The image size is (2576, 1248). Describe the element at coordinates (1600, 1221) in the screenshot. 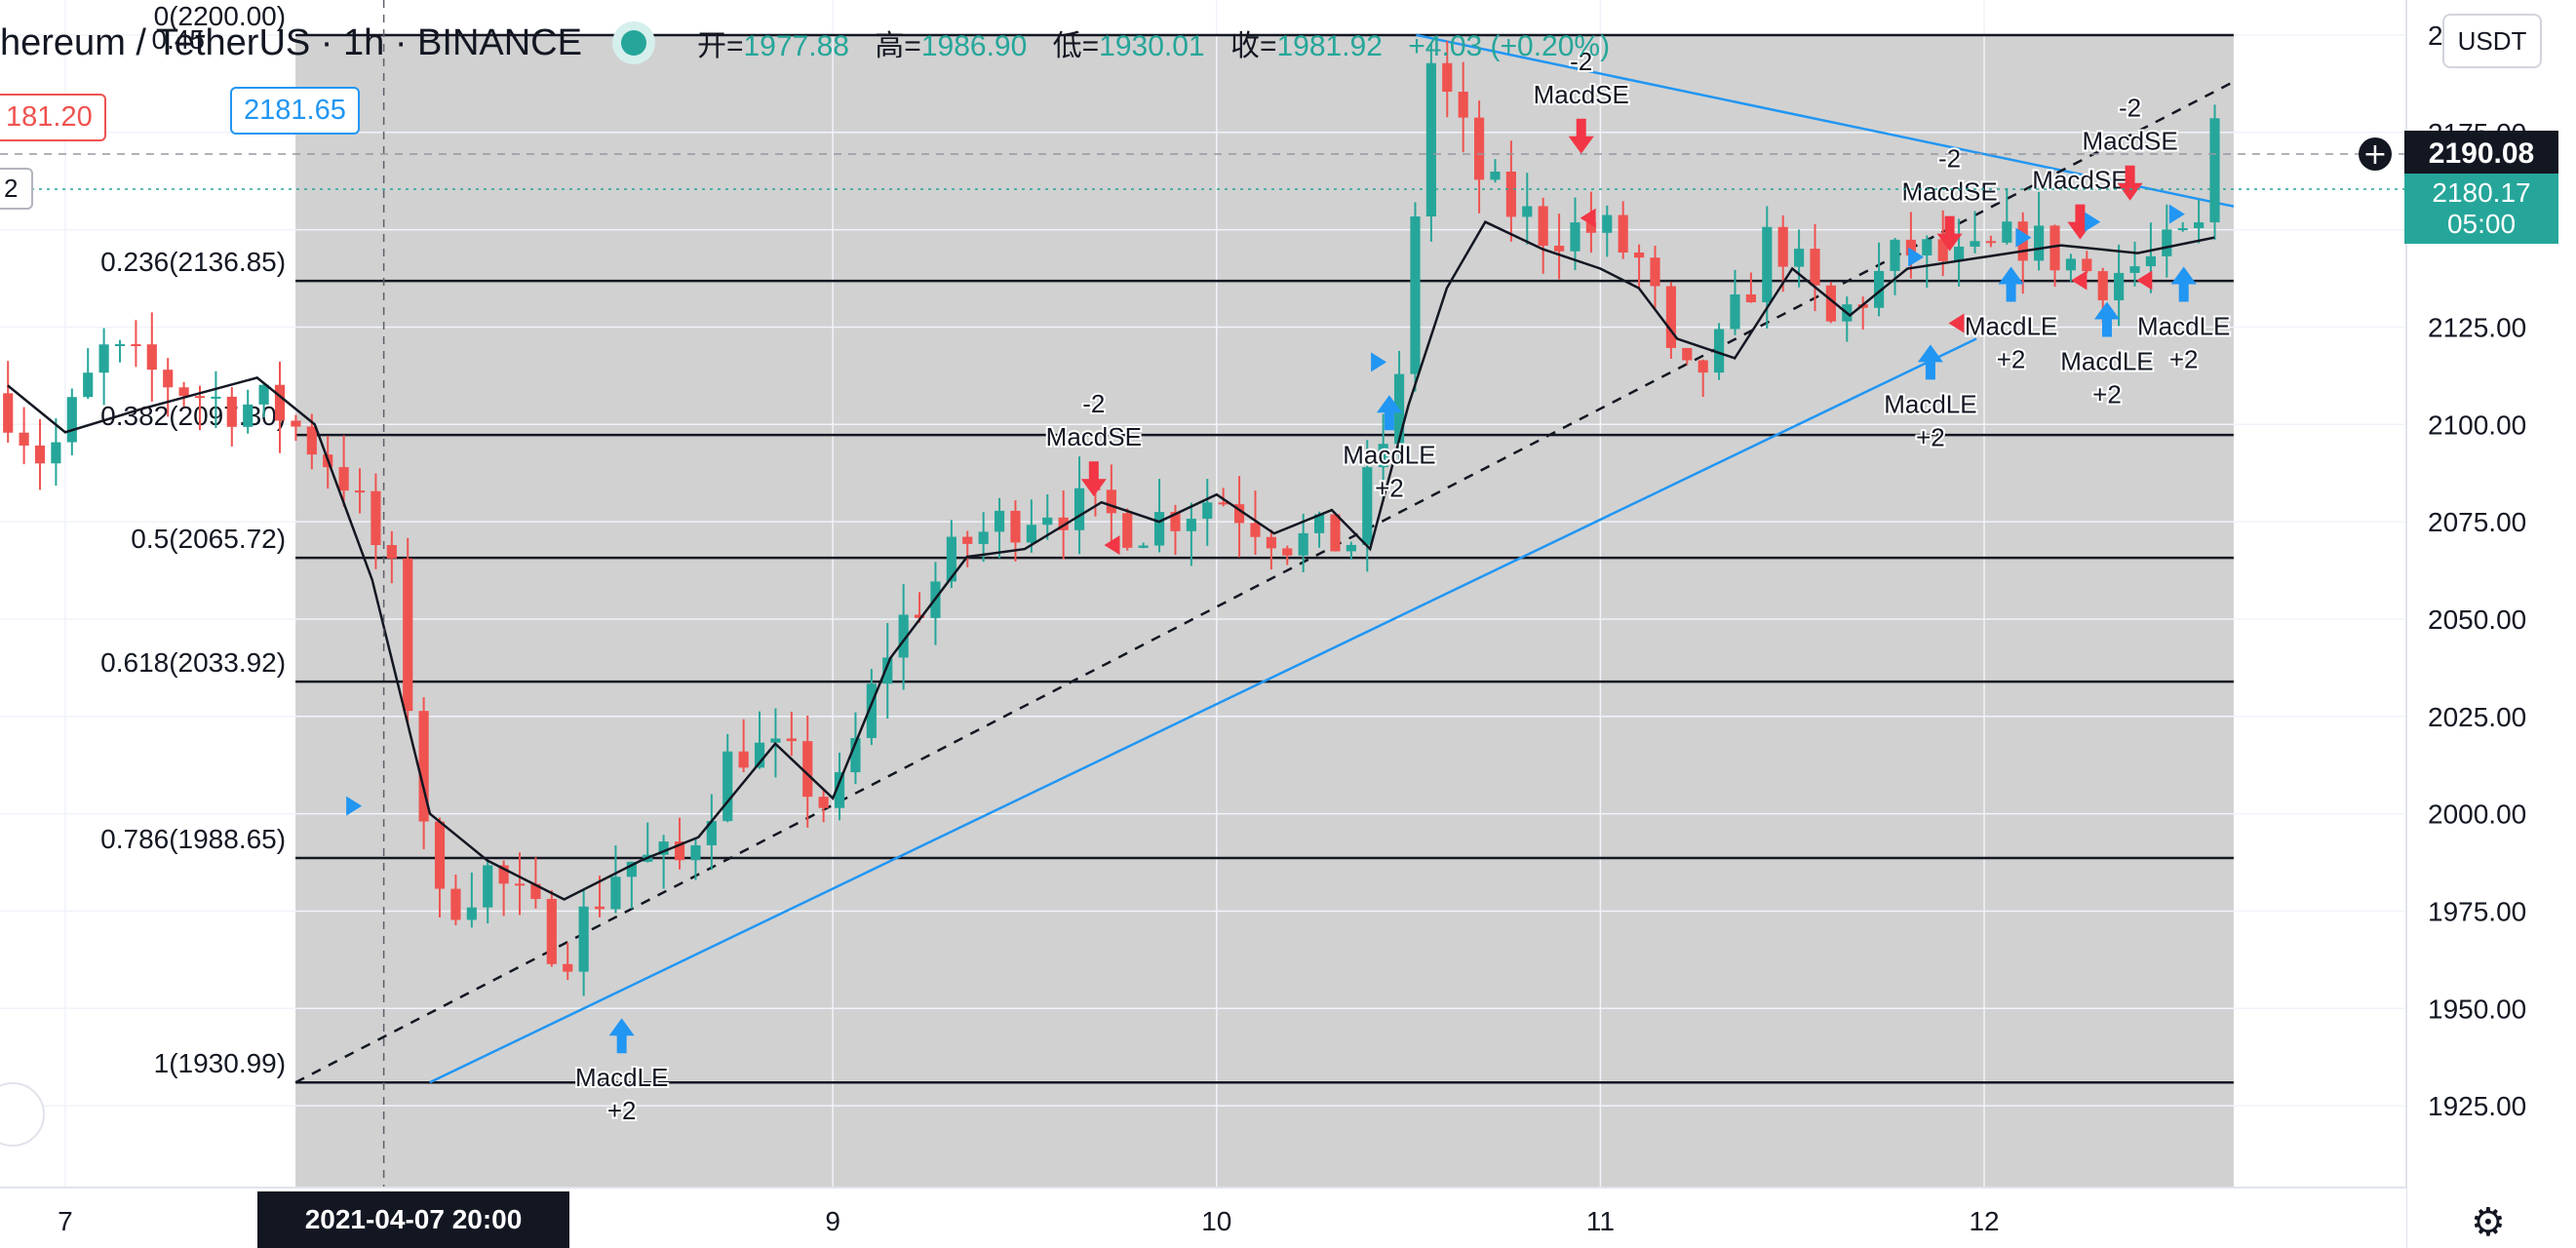

I see `x-tick-label: 11` at that location.